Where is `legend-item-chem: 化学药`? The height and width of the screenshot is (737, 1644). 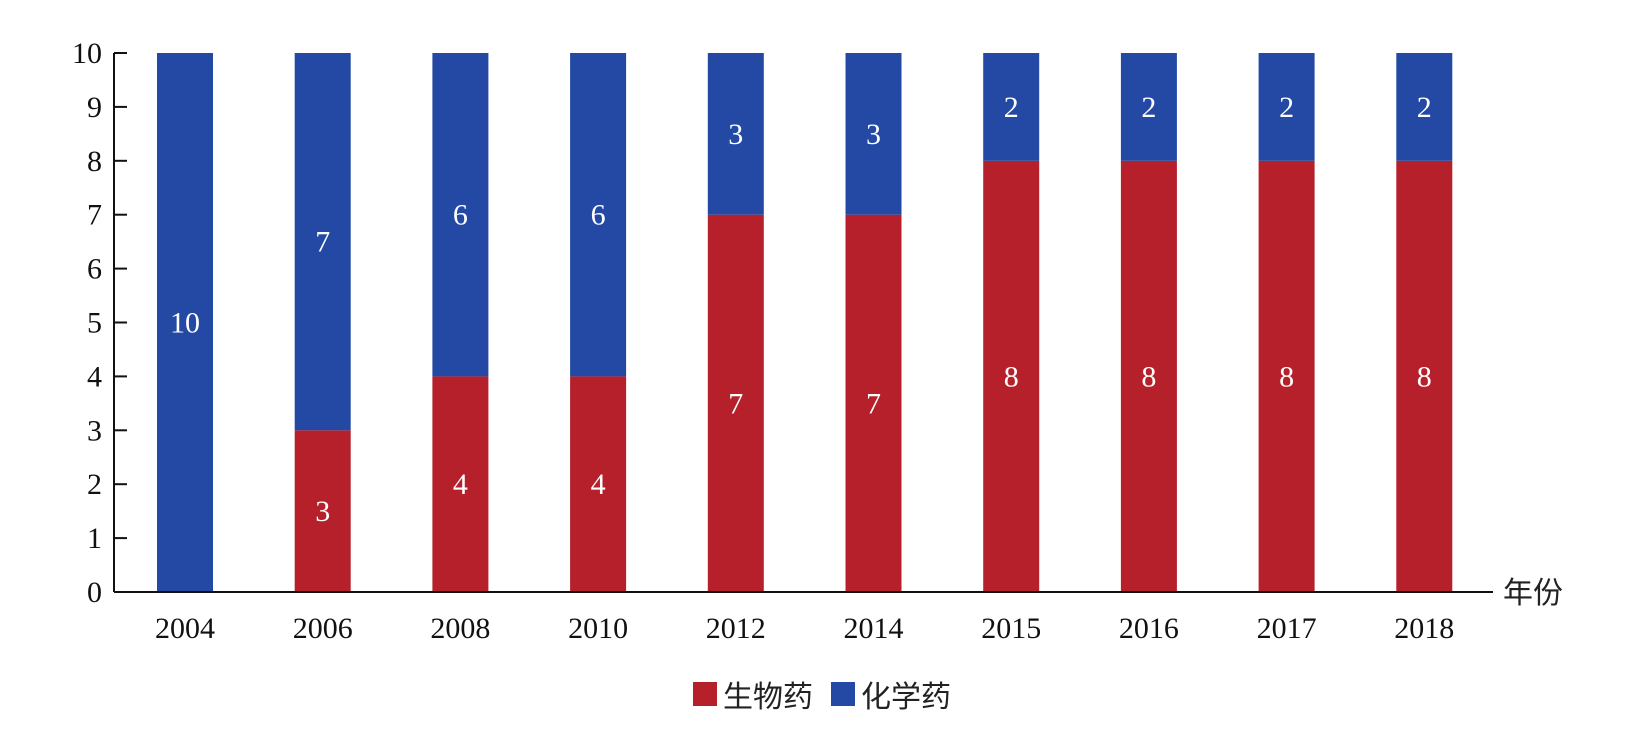 legend-item-chem: 化学药 is located at coordinates (891, 694).